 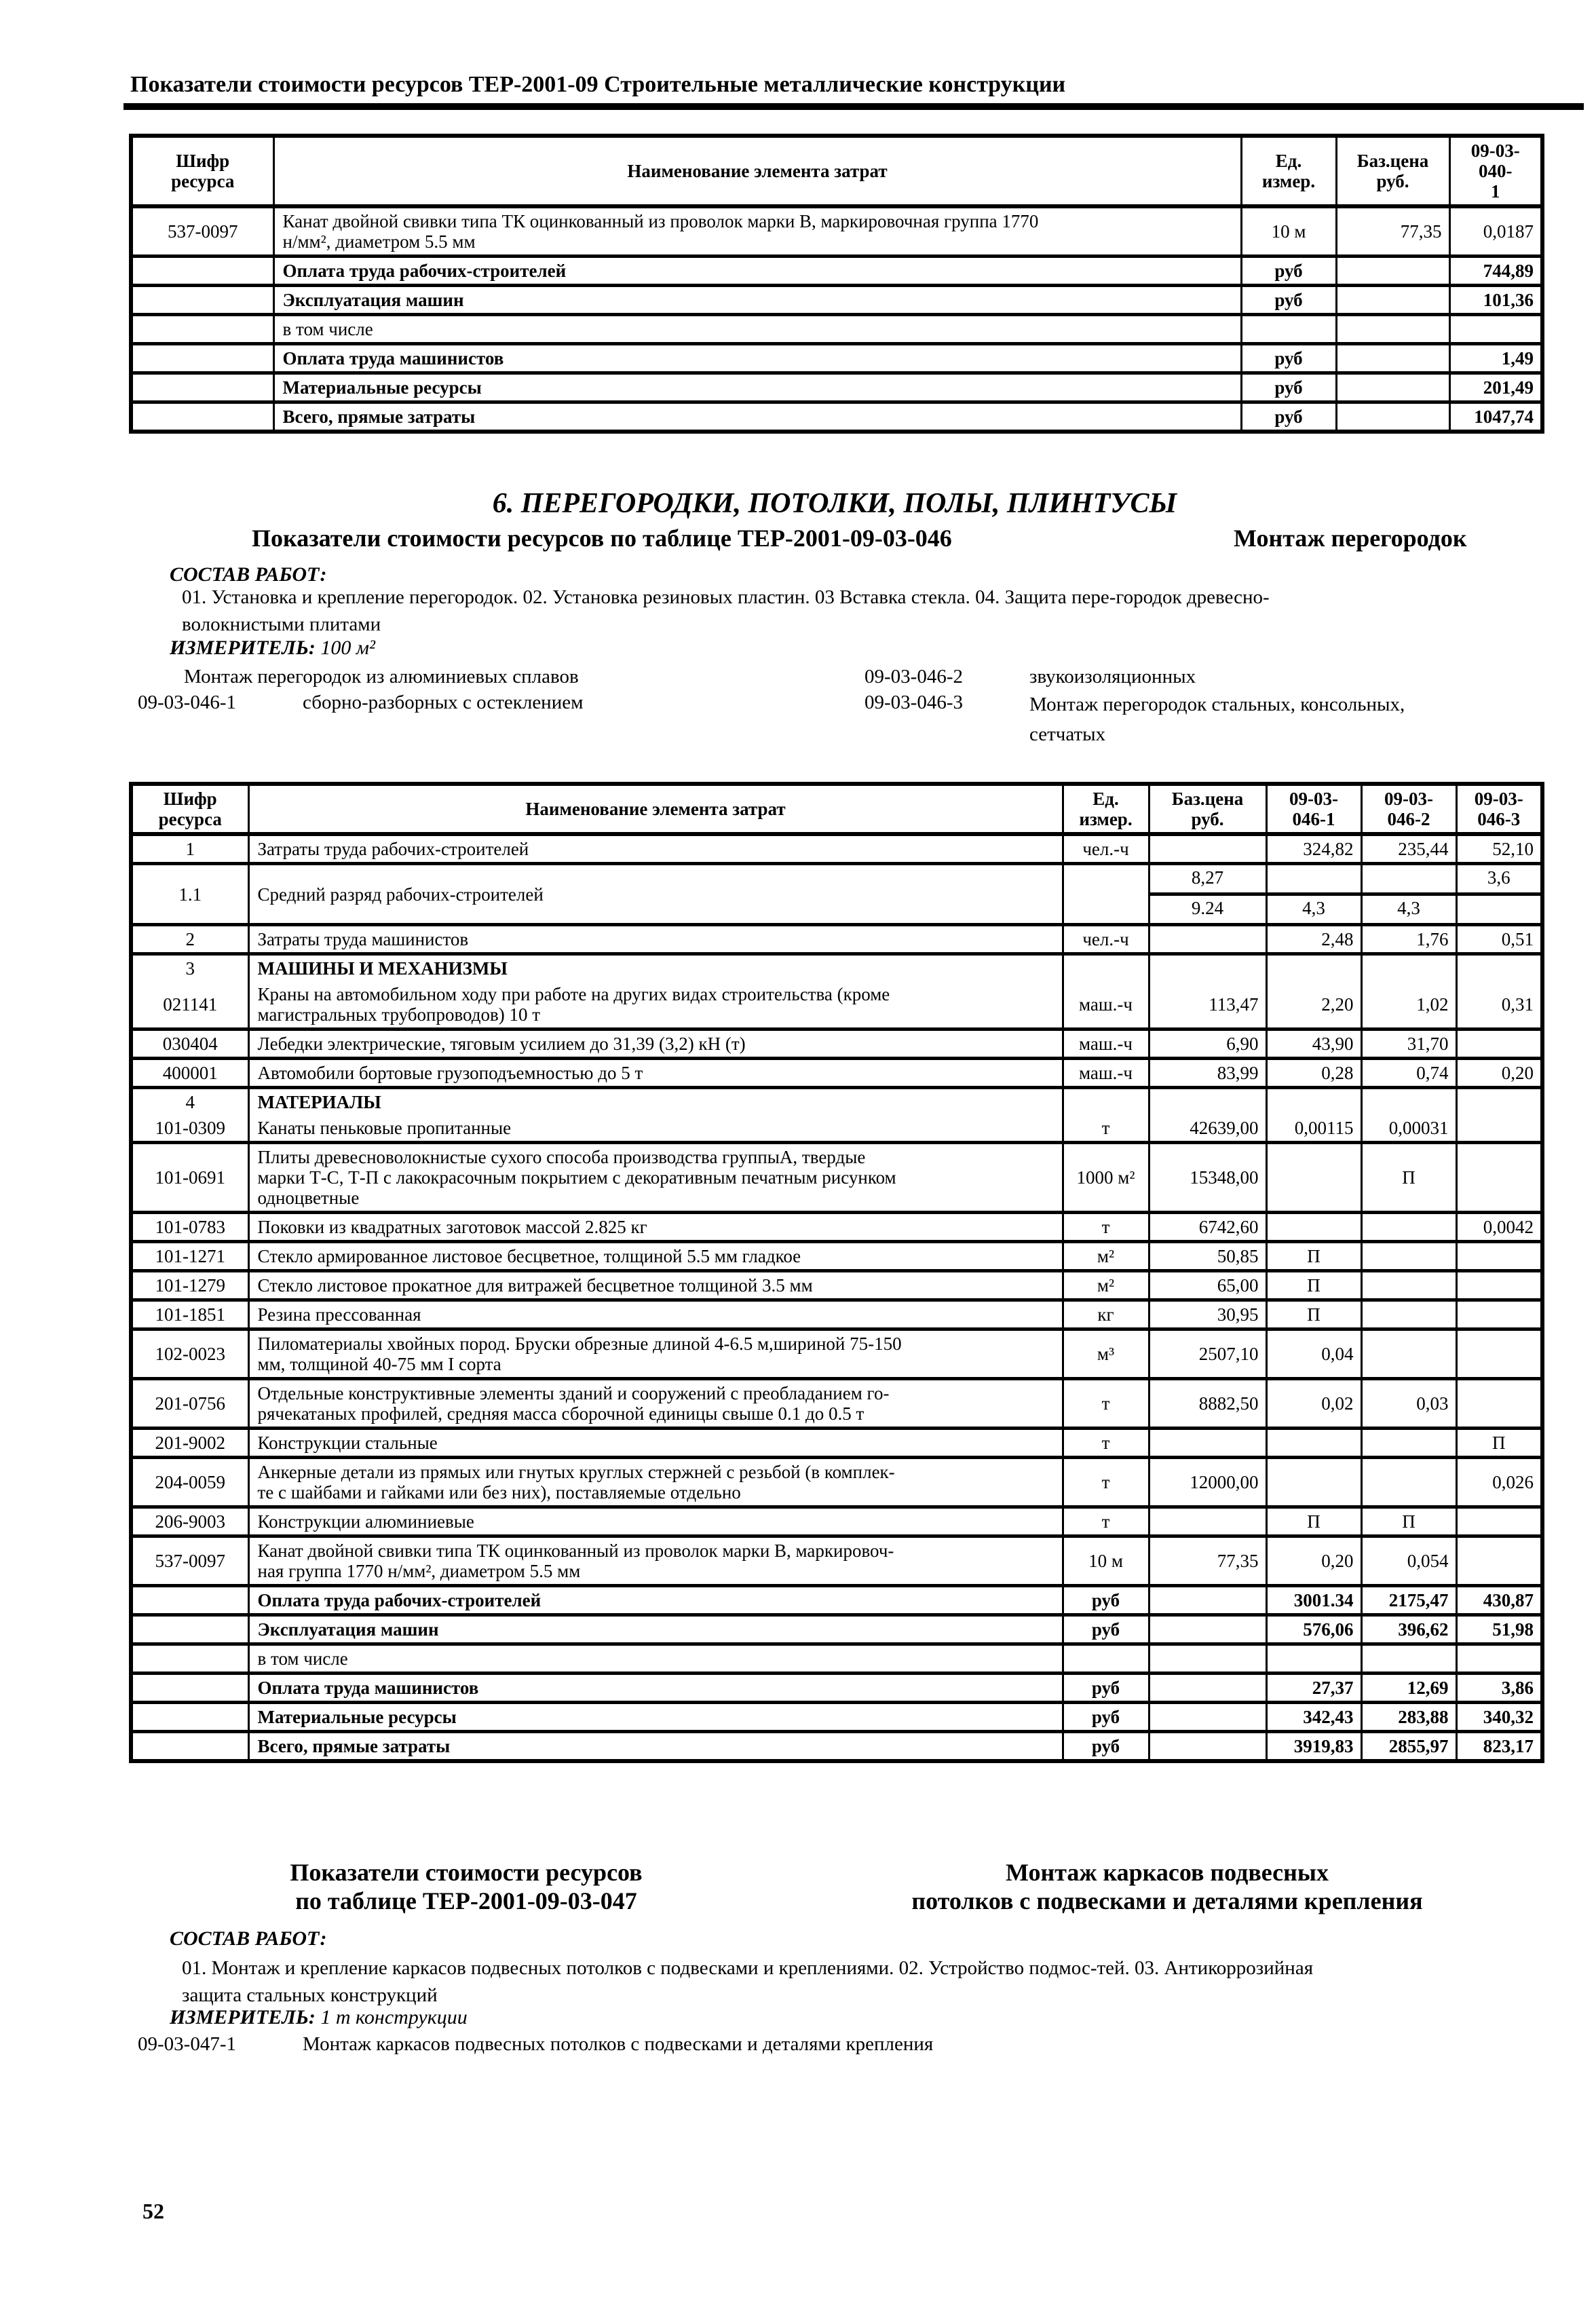 What do you see at coordinates (1499, 1073) in the screenshot?
I see `cell-value: 0,20` at bounding box center [1499, 1073].